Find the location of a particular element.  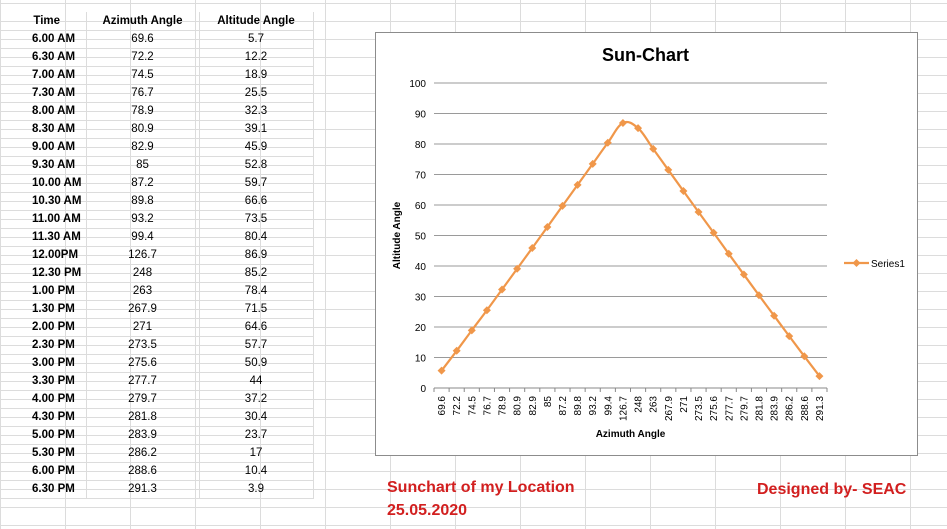

cell-altitude: 64.6 is located at coordinates (256, 327).